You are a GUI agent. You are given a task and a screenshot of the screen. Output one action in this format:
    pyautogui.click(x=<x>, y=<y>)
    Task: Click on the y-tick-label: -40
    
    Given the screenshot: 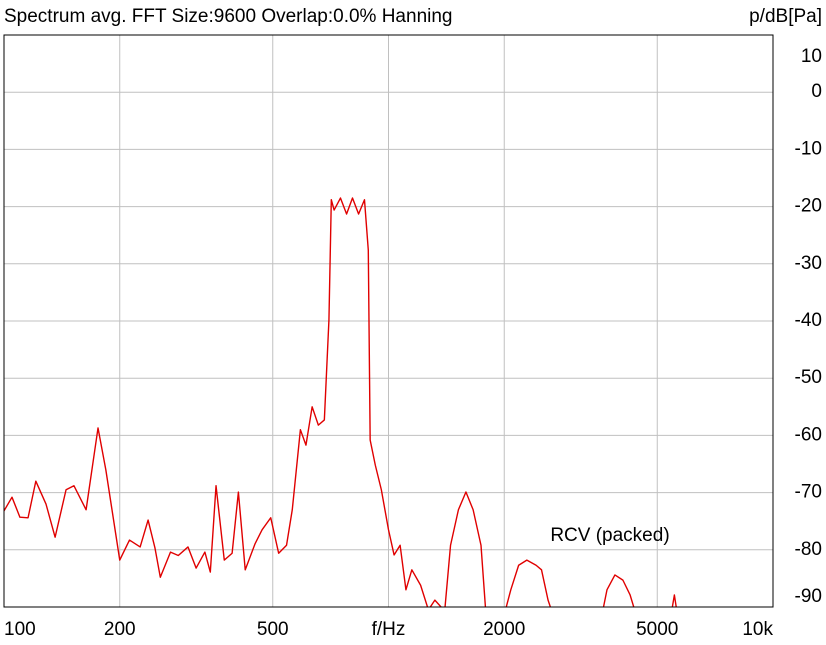 What is the action you would take?
    pyautogui.click(x=808, y=320)
    